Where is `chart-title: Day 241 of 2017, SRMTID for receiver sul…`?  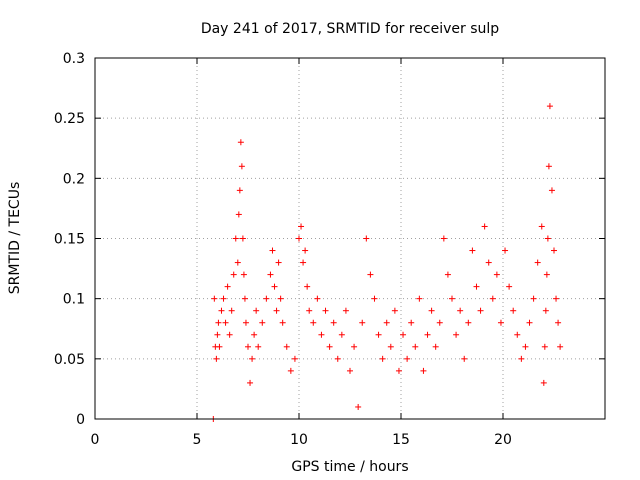
chart-title: Day 241 of 2017, SRMTID for receiver sul… is located at coordinates (350, 29).